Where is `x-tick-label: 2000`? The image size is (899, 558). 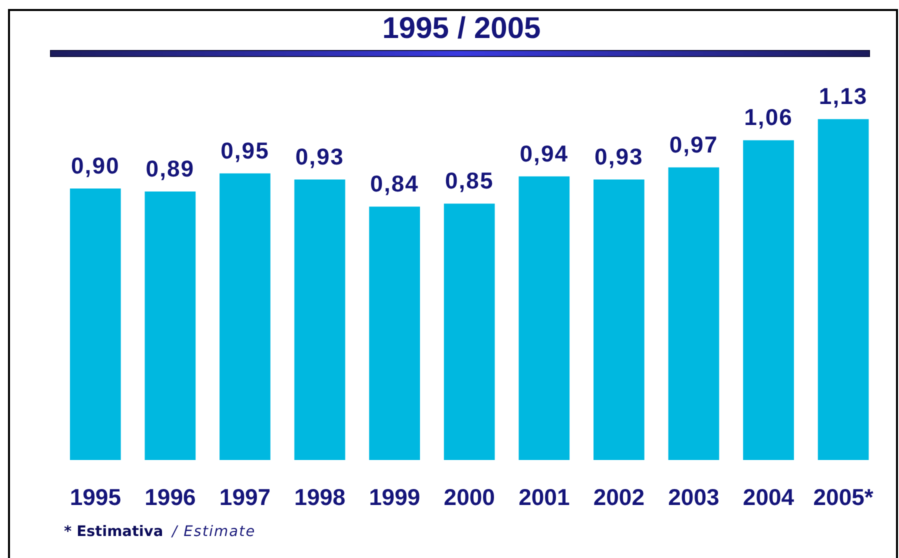 x-tick-label: 2000 is located at coordinates (469, 497).